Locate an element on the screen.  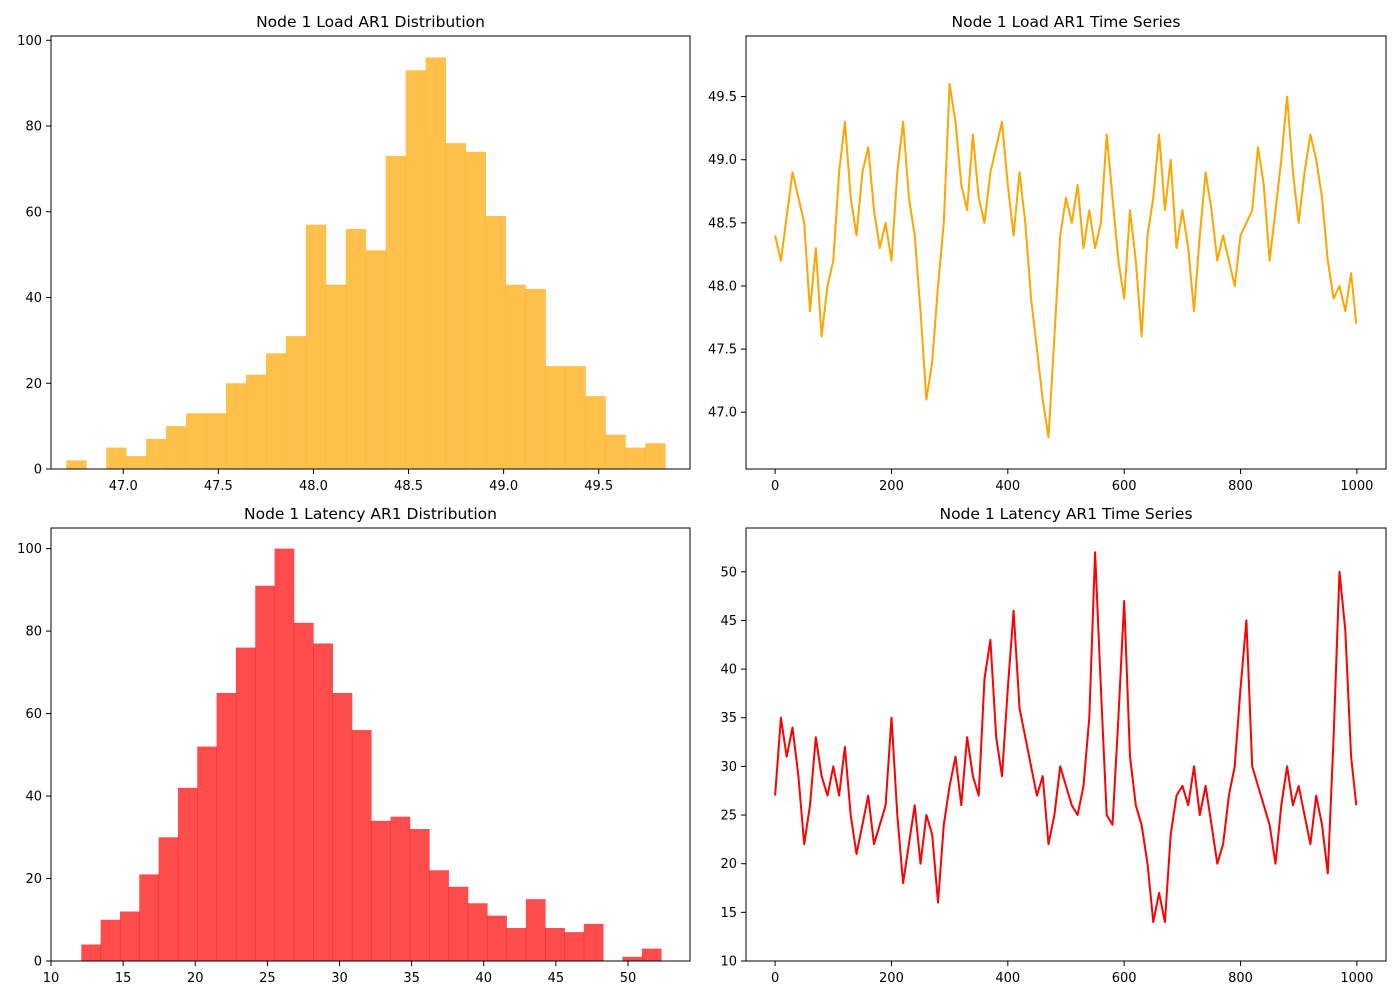
x-tick-label: 15 is located at coordinates (123, 978).